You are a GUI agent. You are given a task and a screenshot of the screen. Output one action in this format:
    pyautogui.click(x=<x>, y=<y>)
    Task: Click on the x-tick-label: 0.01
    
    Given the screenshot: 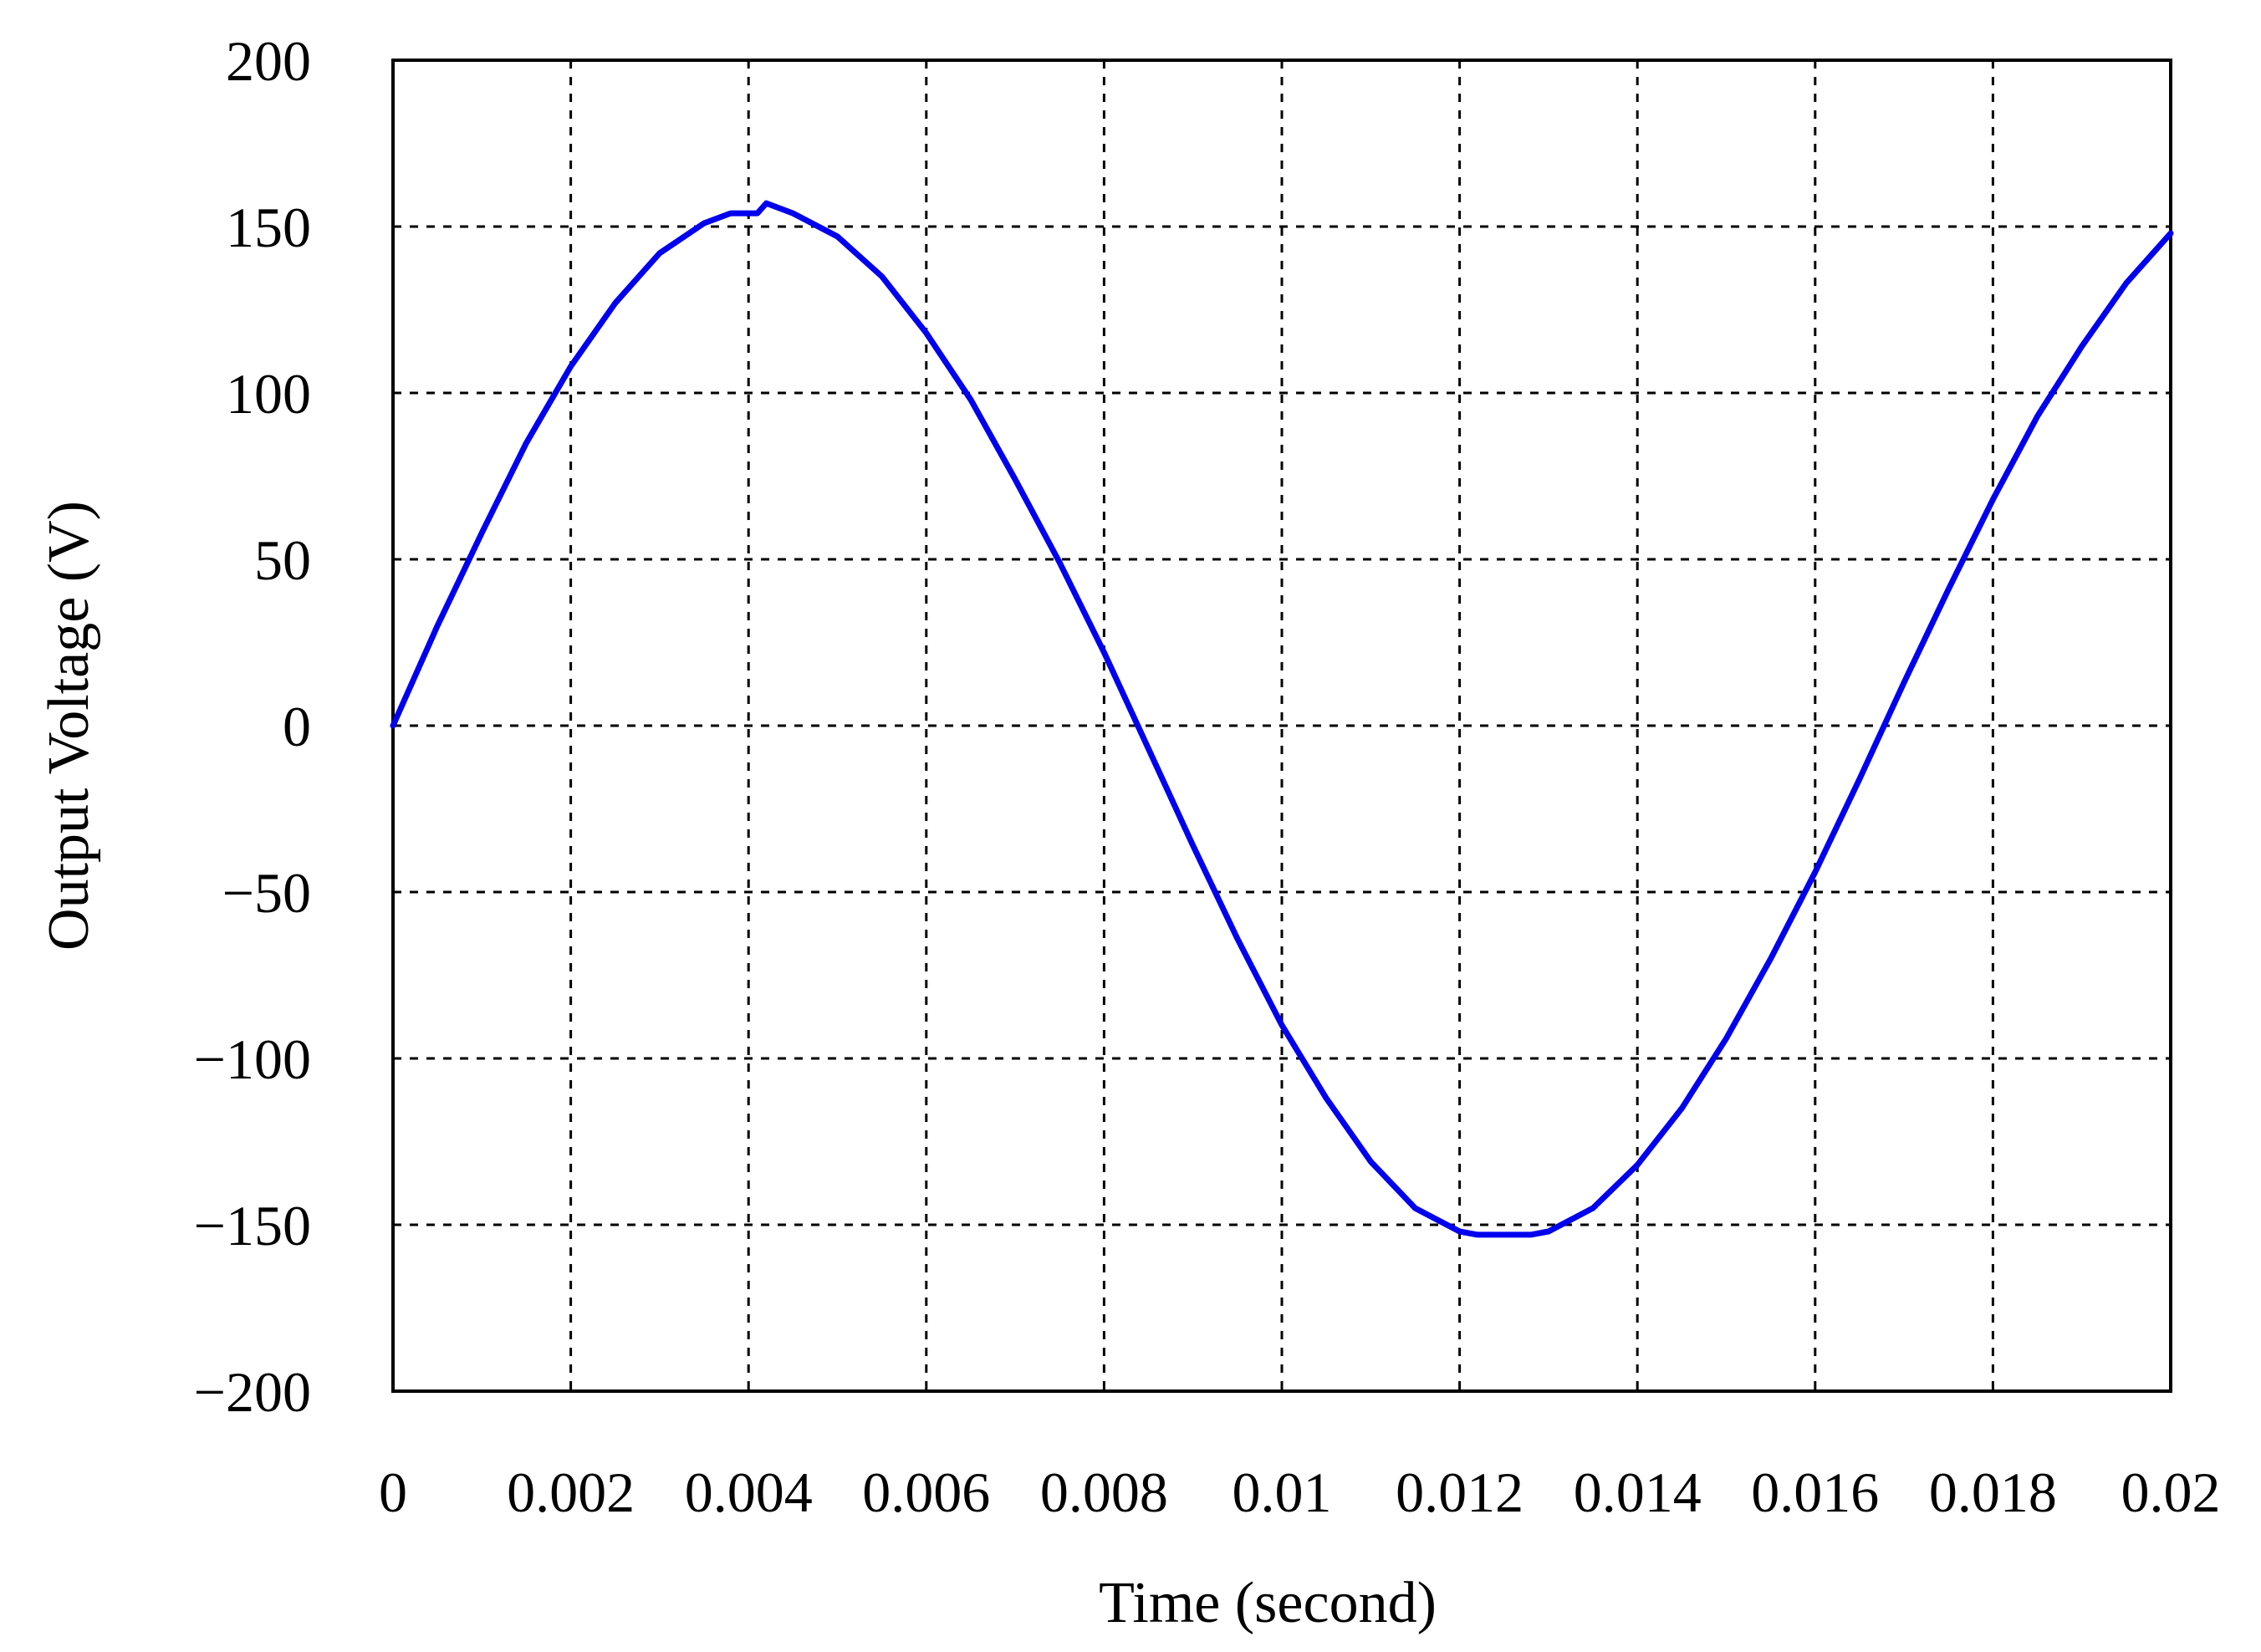 What is the action you would take?
    pyautogui.click(x=1282, y=1492)
    